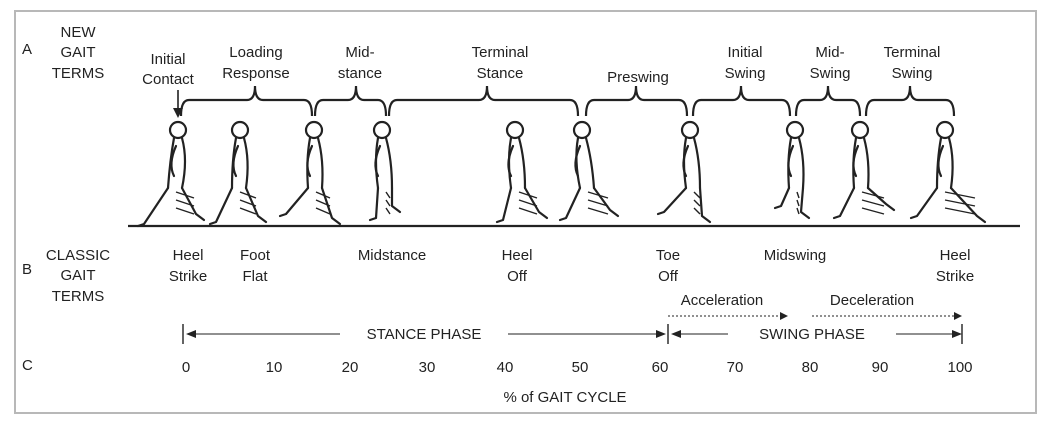 This screenshot has height=430, width=1054. What do you see at coordinates (427, 367) in the screenshot?
I see `scale-tick-label: 30` at bounding box center [427, 367].